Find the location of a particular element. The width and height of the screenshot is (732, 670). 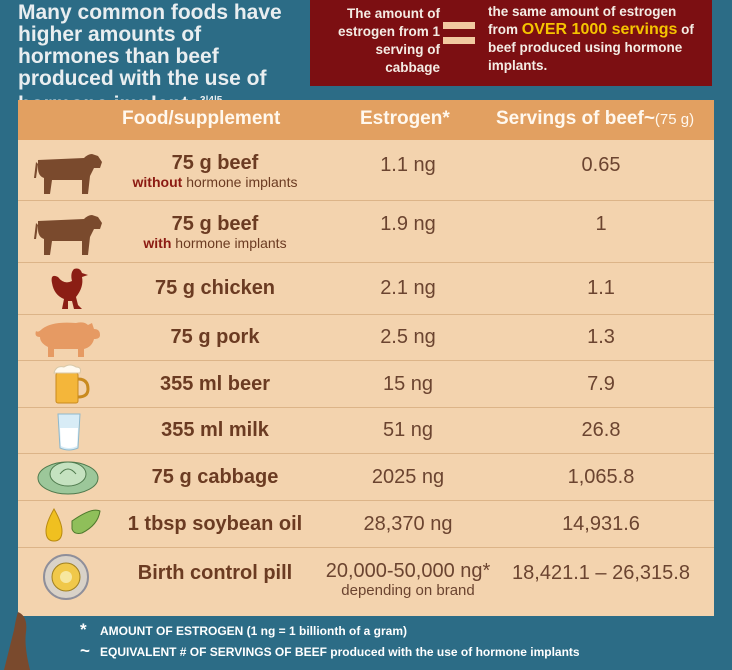

food-subtext: without hormone implants is located at coordinates (215, 182).